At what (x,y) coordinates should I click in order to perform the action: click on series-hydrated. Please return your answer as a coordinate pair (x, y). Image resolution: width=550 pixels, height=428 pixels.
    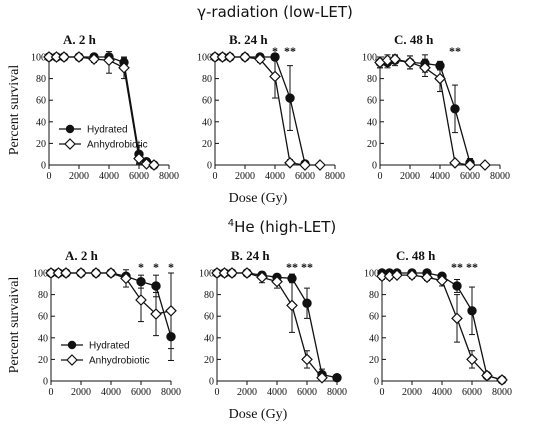
    Looking at the image, I should click on (260, 110).